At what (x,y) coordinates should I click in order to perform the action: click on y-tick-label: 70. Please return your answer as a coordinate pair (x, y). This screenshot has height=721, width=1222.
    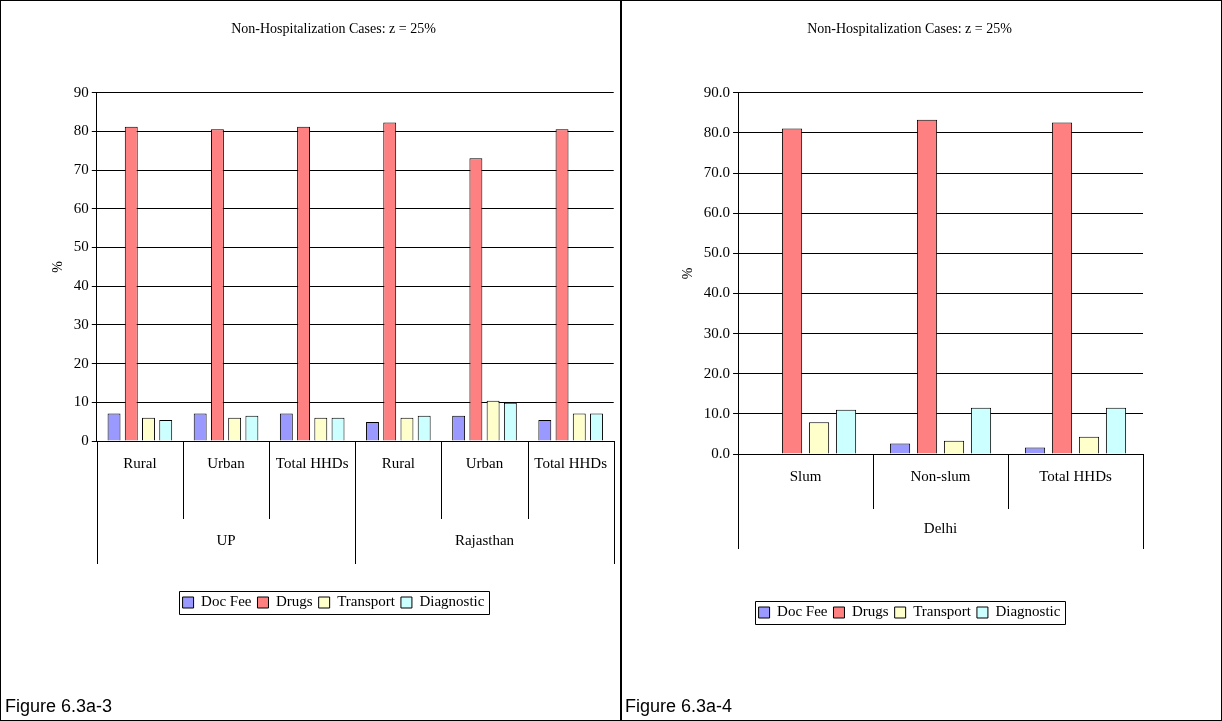
    Looking at the image, I should click on (81, 169).